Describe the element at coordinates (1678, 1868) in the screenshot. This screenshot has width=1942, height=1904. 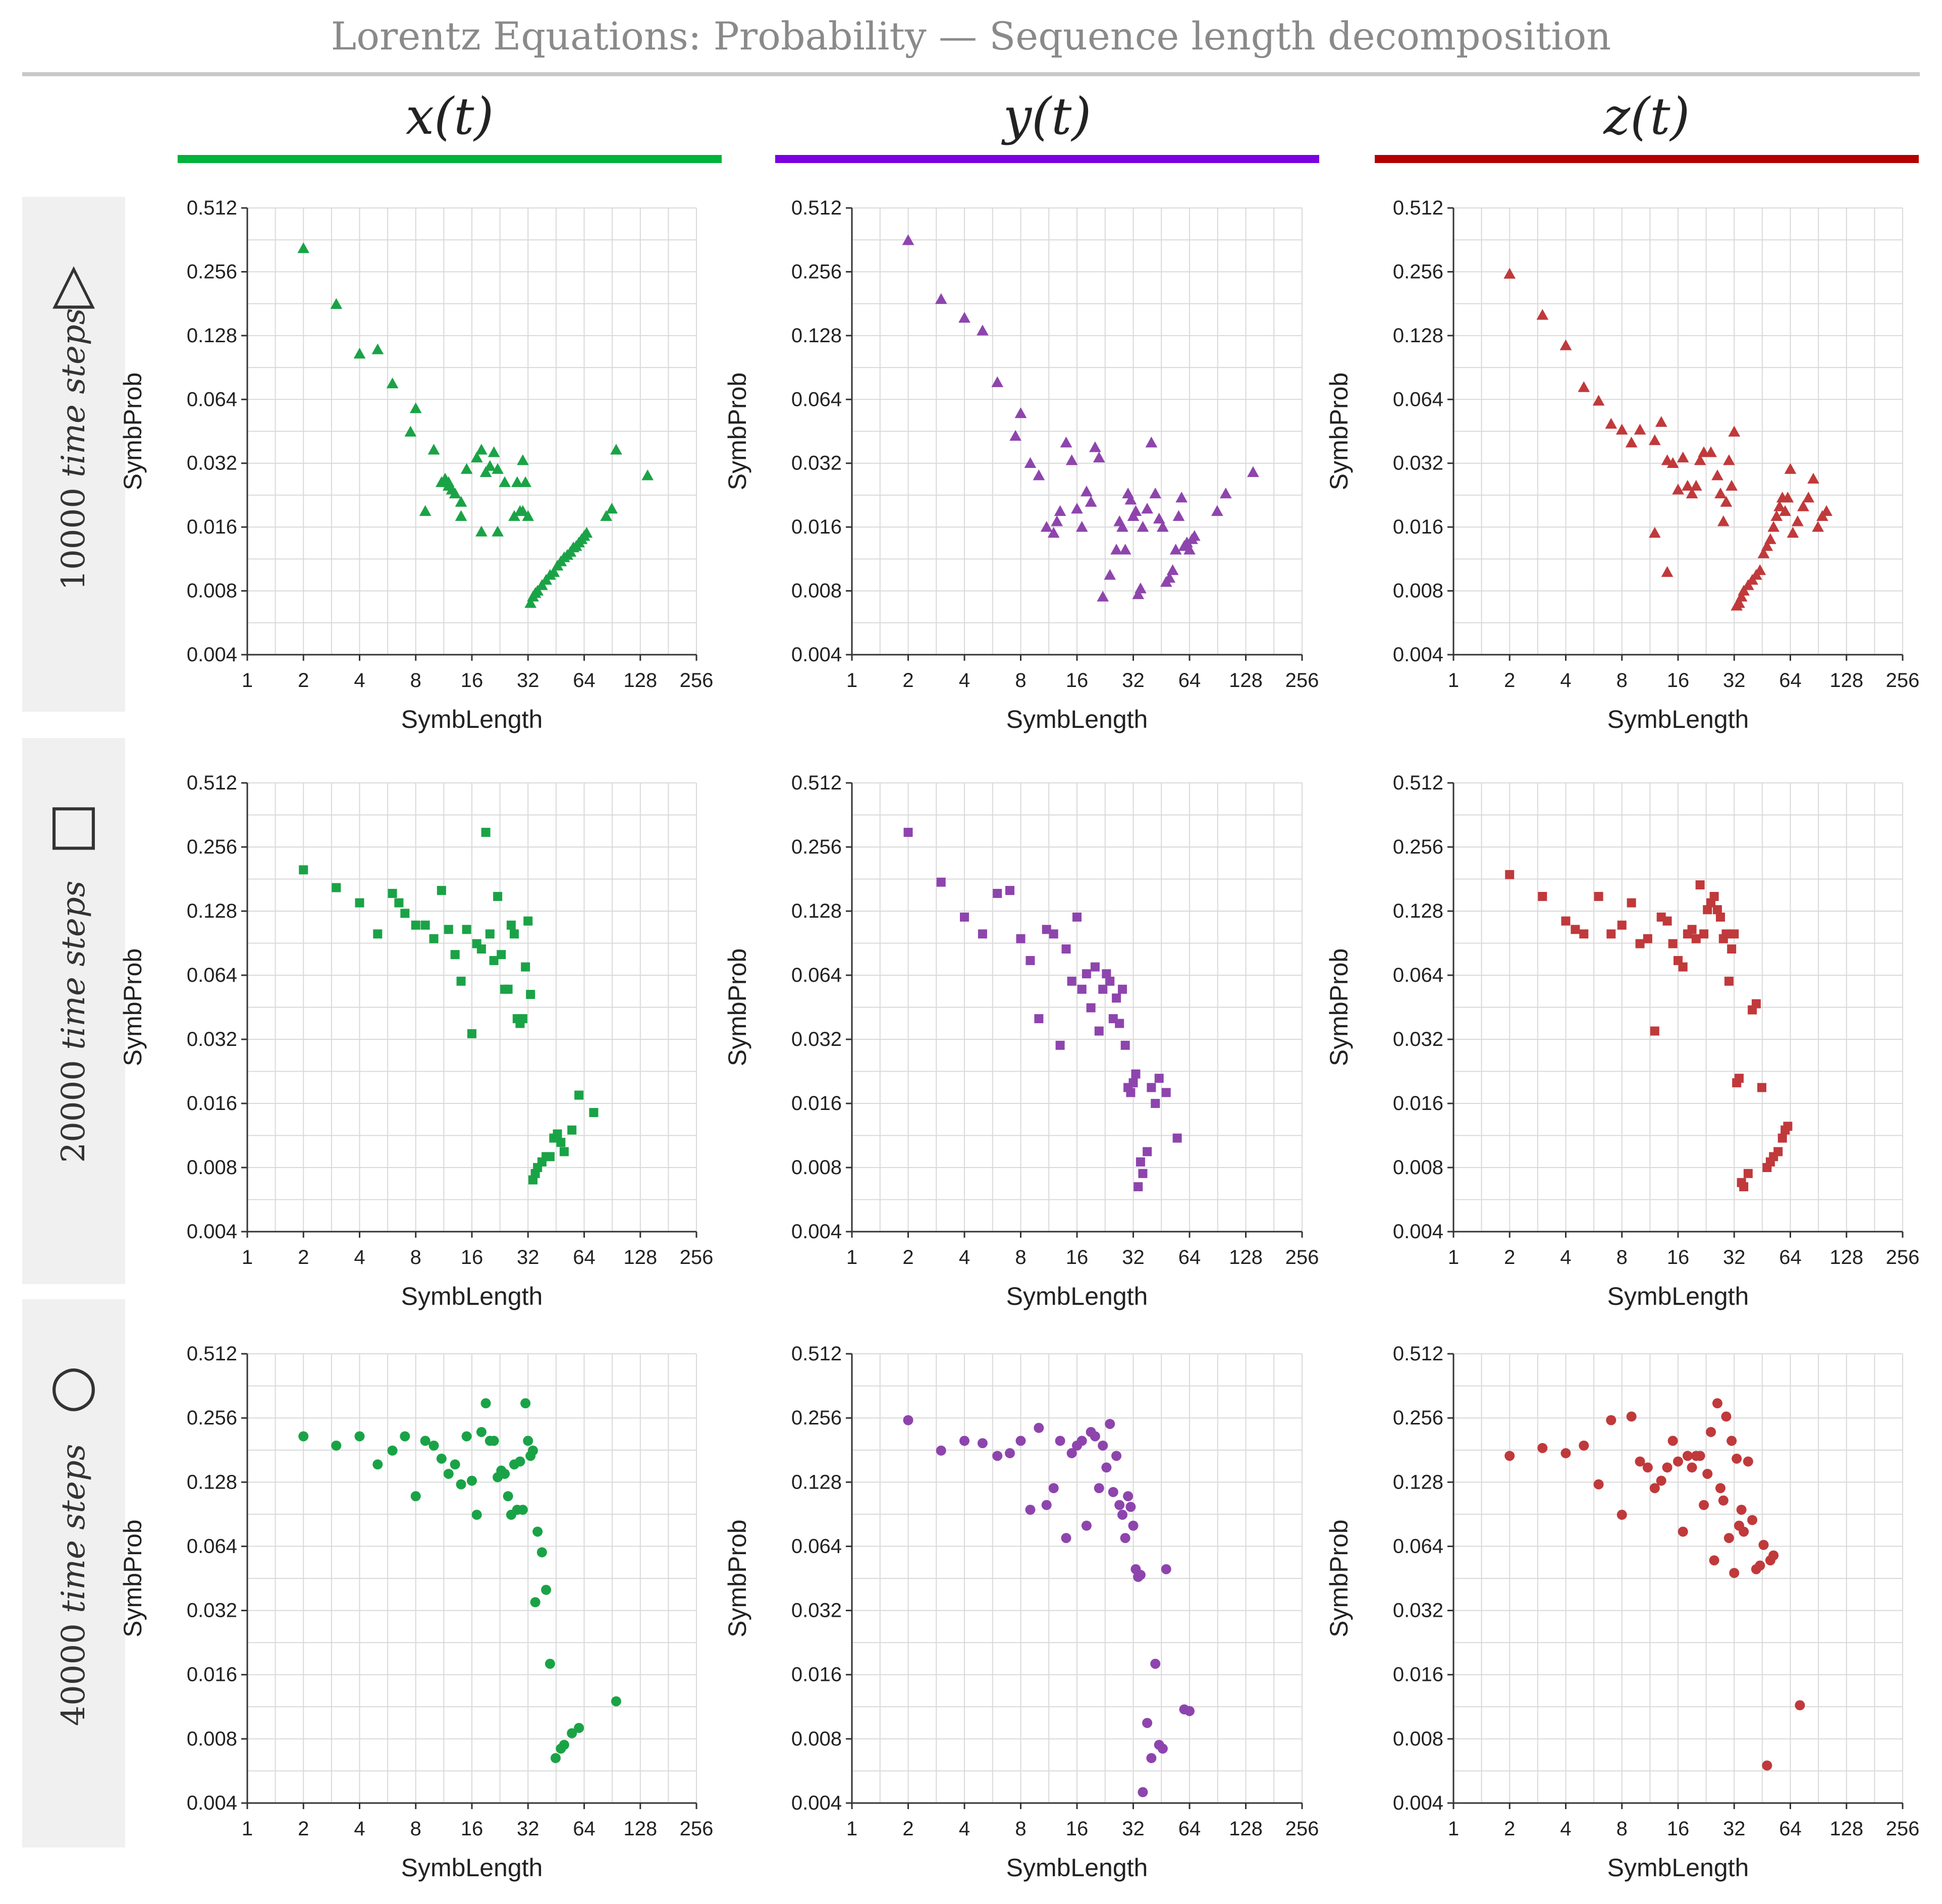
I see `x-axis-label: SymbLength` at that location.